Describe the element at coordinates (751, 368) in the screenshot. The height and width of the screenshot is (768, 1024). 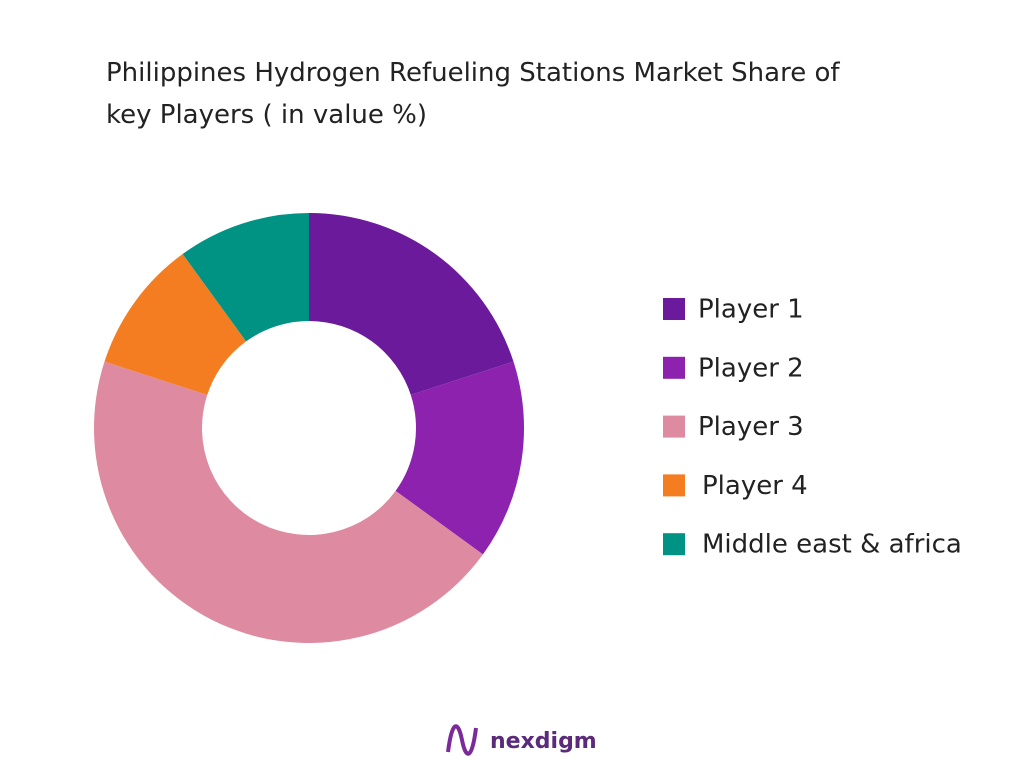
I see `legend-label: Player 2` at that location.